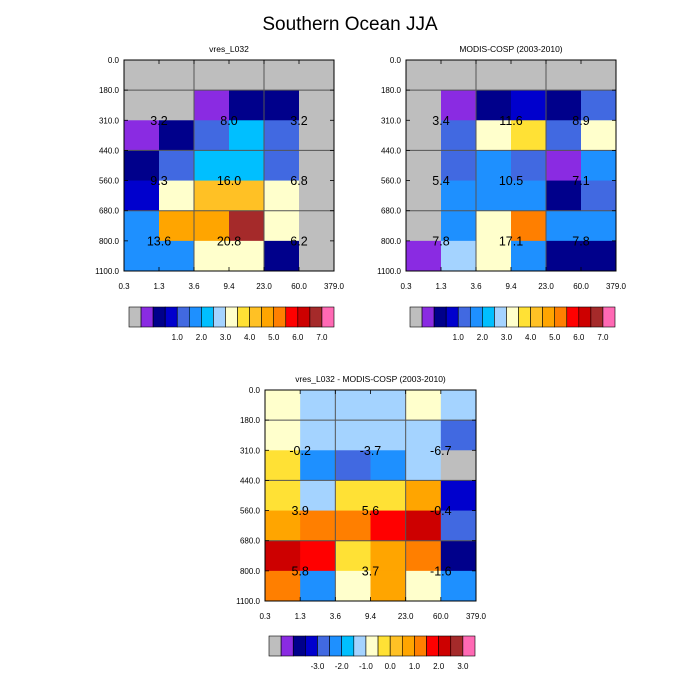 This screenshot has width=700, height=700. I want to click on box-value-label: -6.7, so click(441, 451).